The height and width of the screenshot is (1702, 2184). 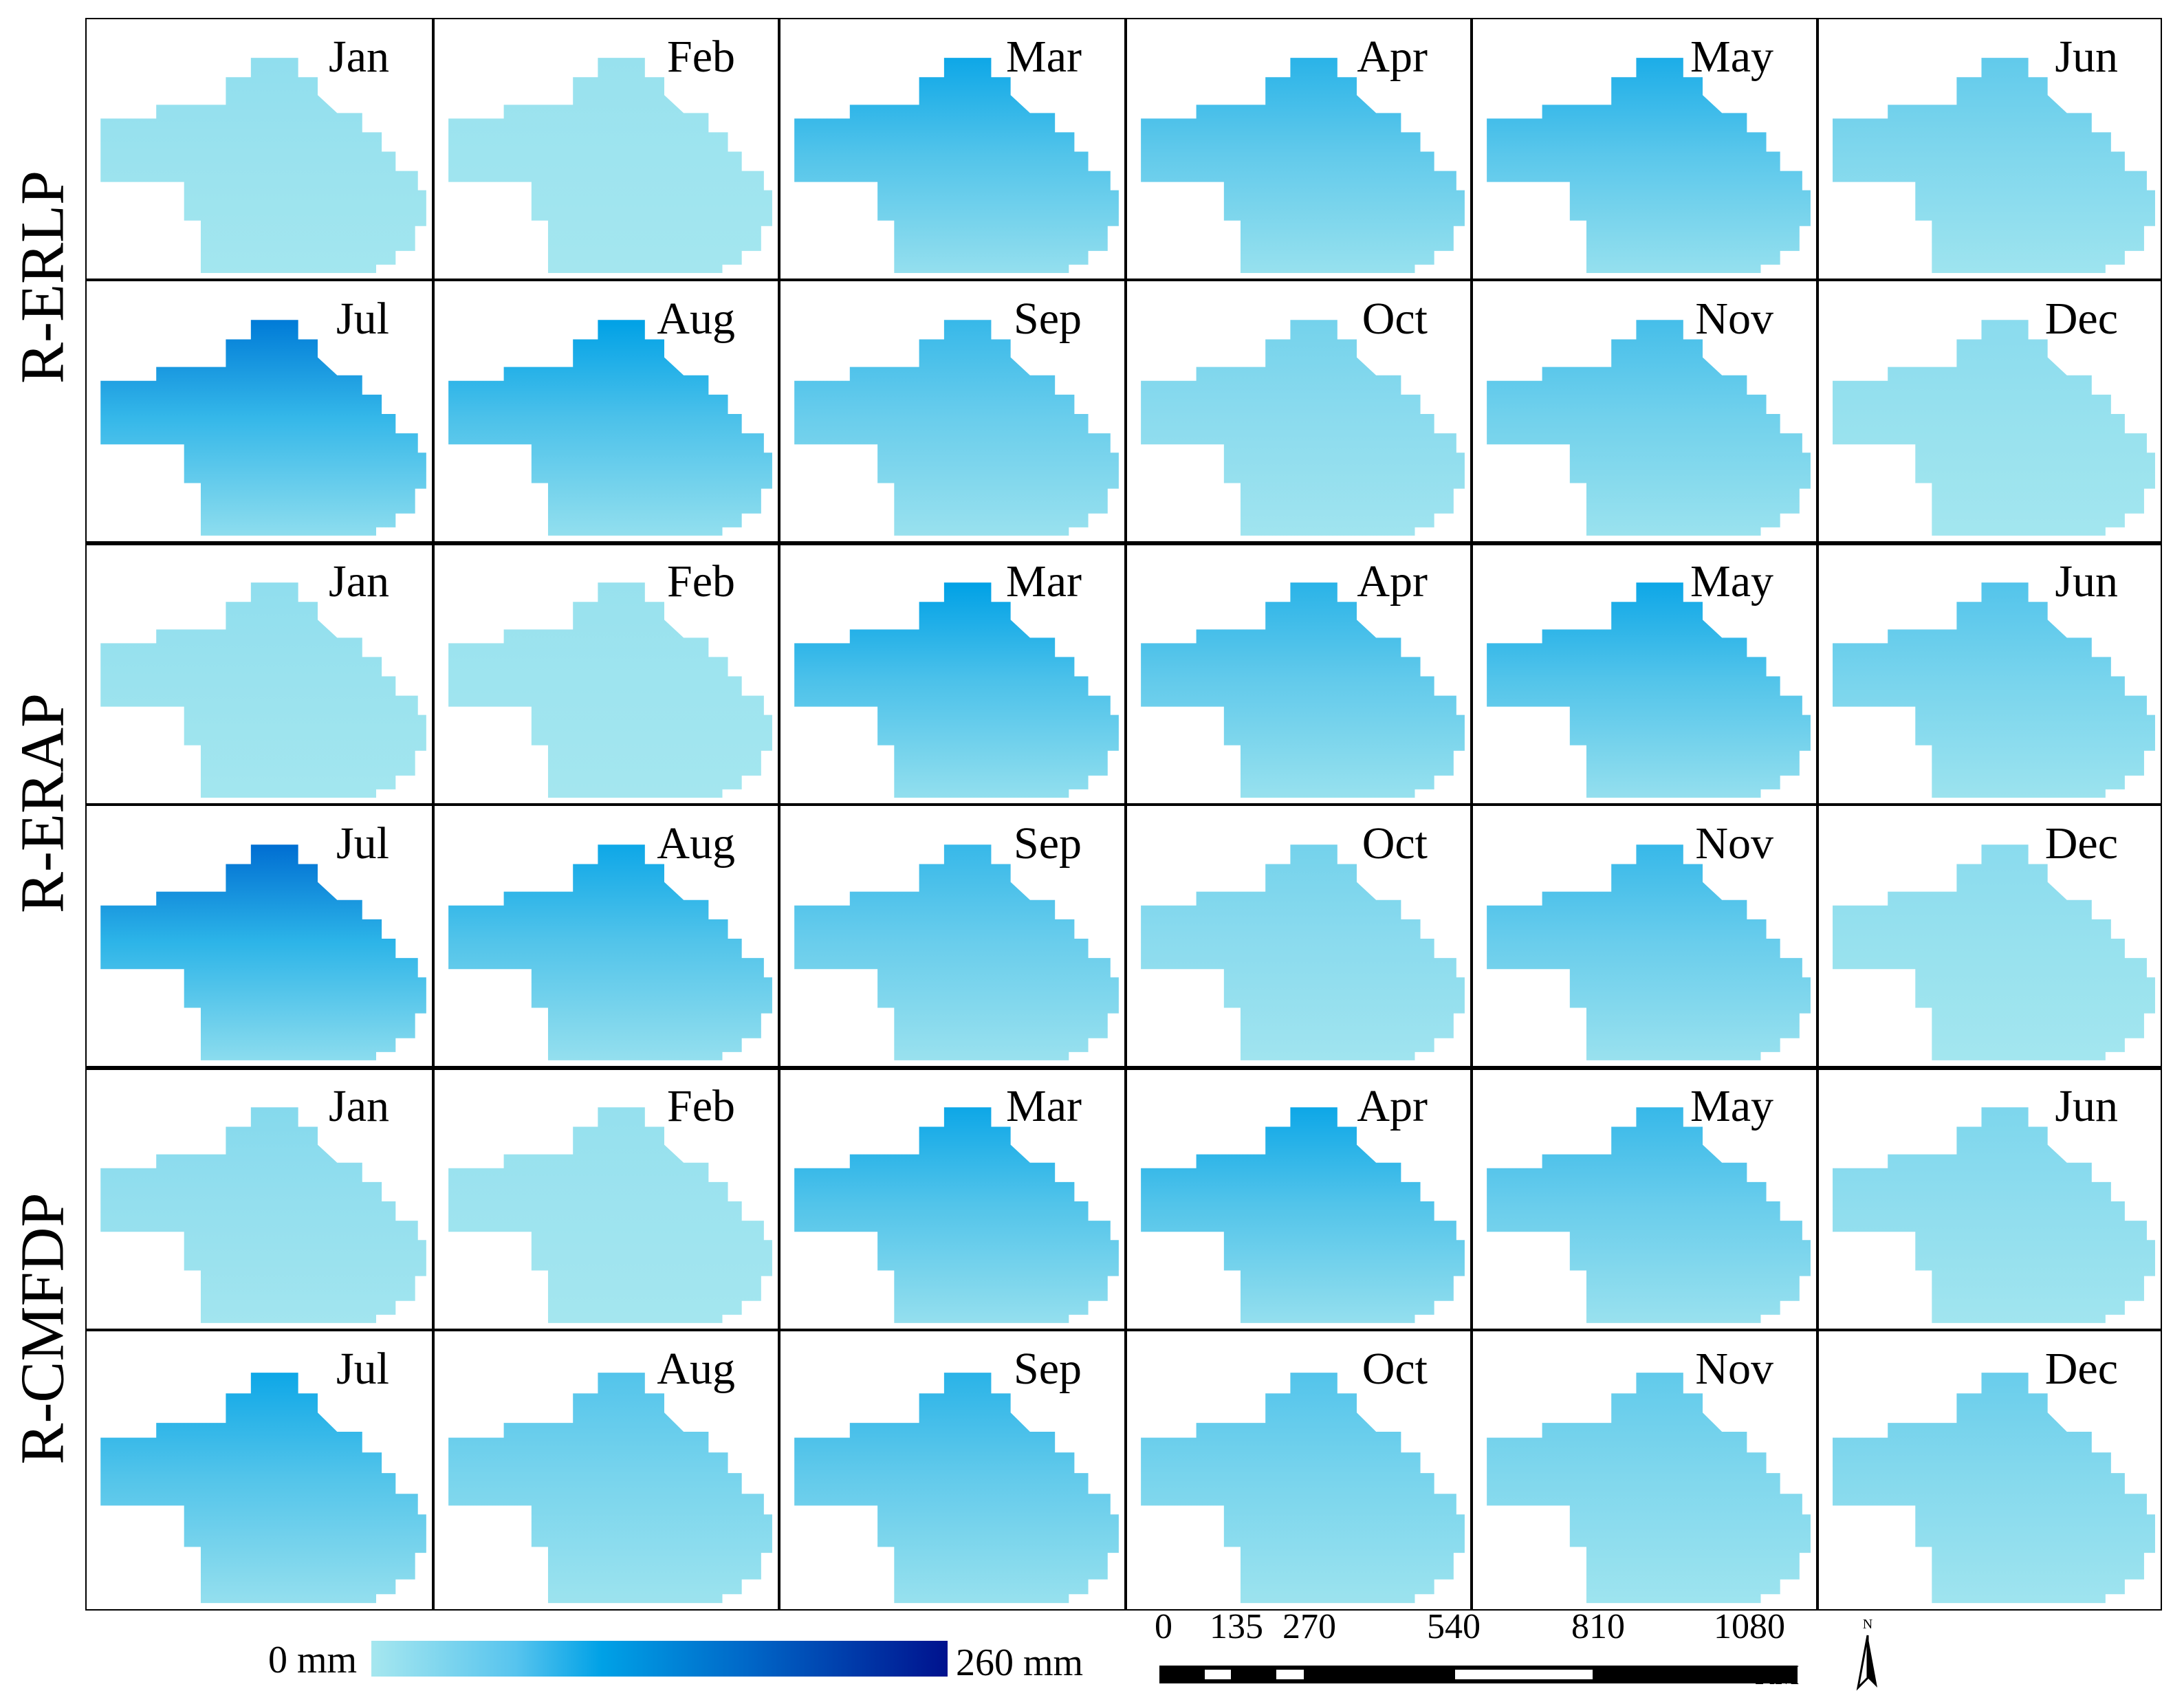 I want to click on map-panel-r-erlp-jul: Jul, so click(x=259, y=411).